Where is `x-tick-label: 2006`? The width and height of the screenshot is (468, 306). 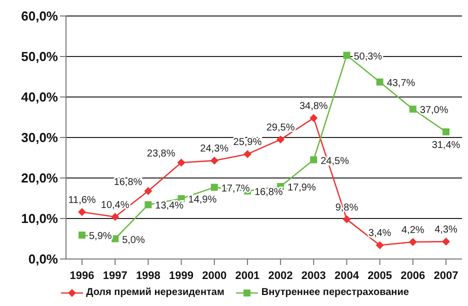
x-tick-label: 2006 is located at coordinates (413, 276).